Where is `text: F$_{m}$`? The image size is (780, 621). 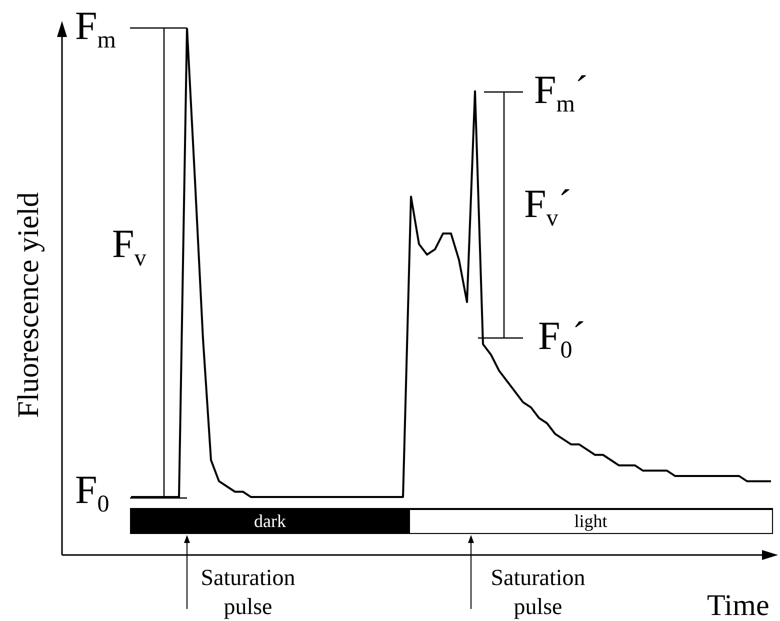 text: F$_{m}$ is located at coordinates (95, 29).